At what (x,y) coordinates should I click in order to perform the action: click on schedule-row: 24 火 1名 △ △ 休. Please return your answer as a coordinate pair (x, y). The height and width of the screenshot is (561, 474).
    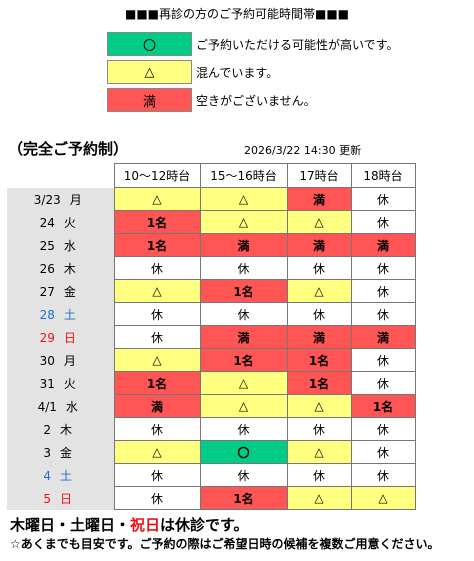
    Looking at the image, I should click on (211, 222).